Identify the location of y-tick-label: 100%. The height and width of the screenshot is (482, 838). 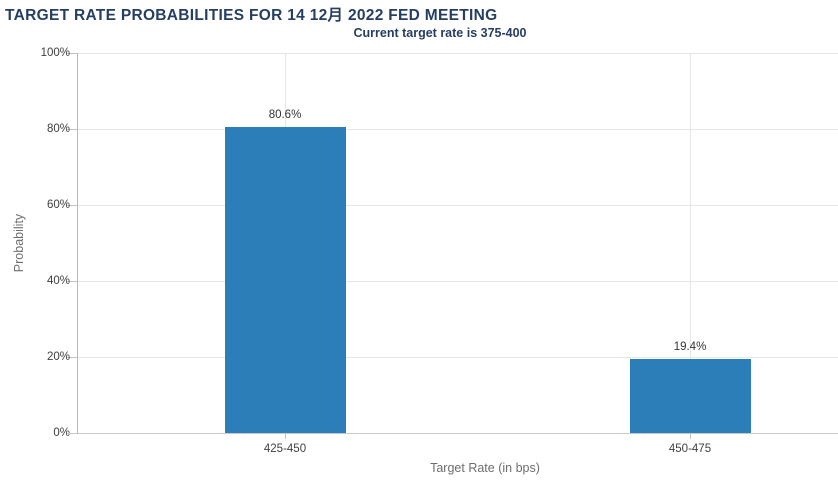
(55, 53).